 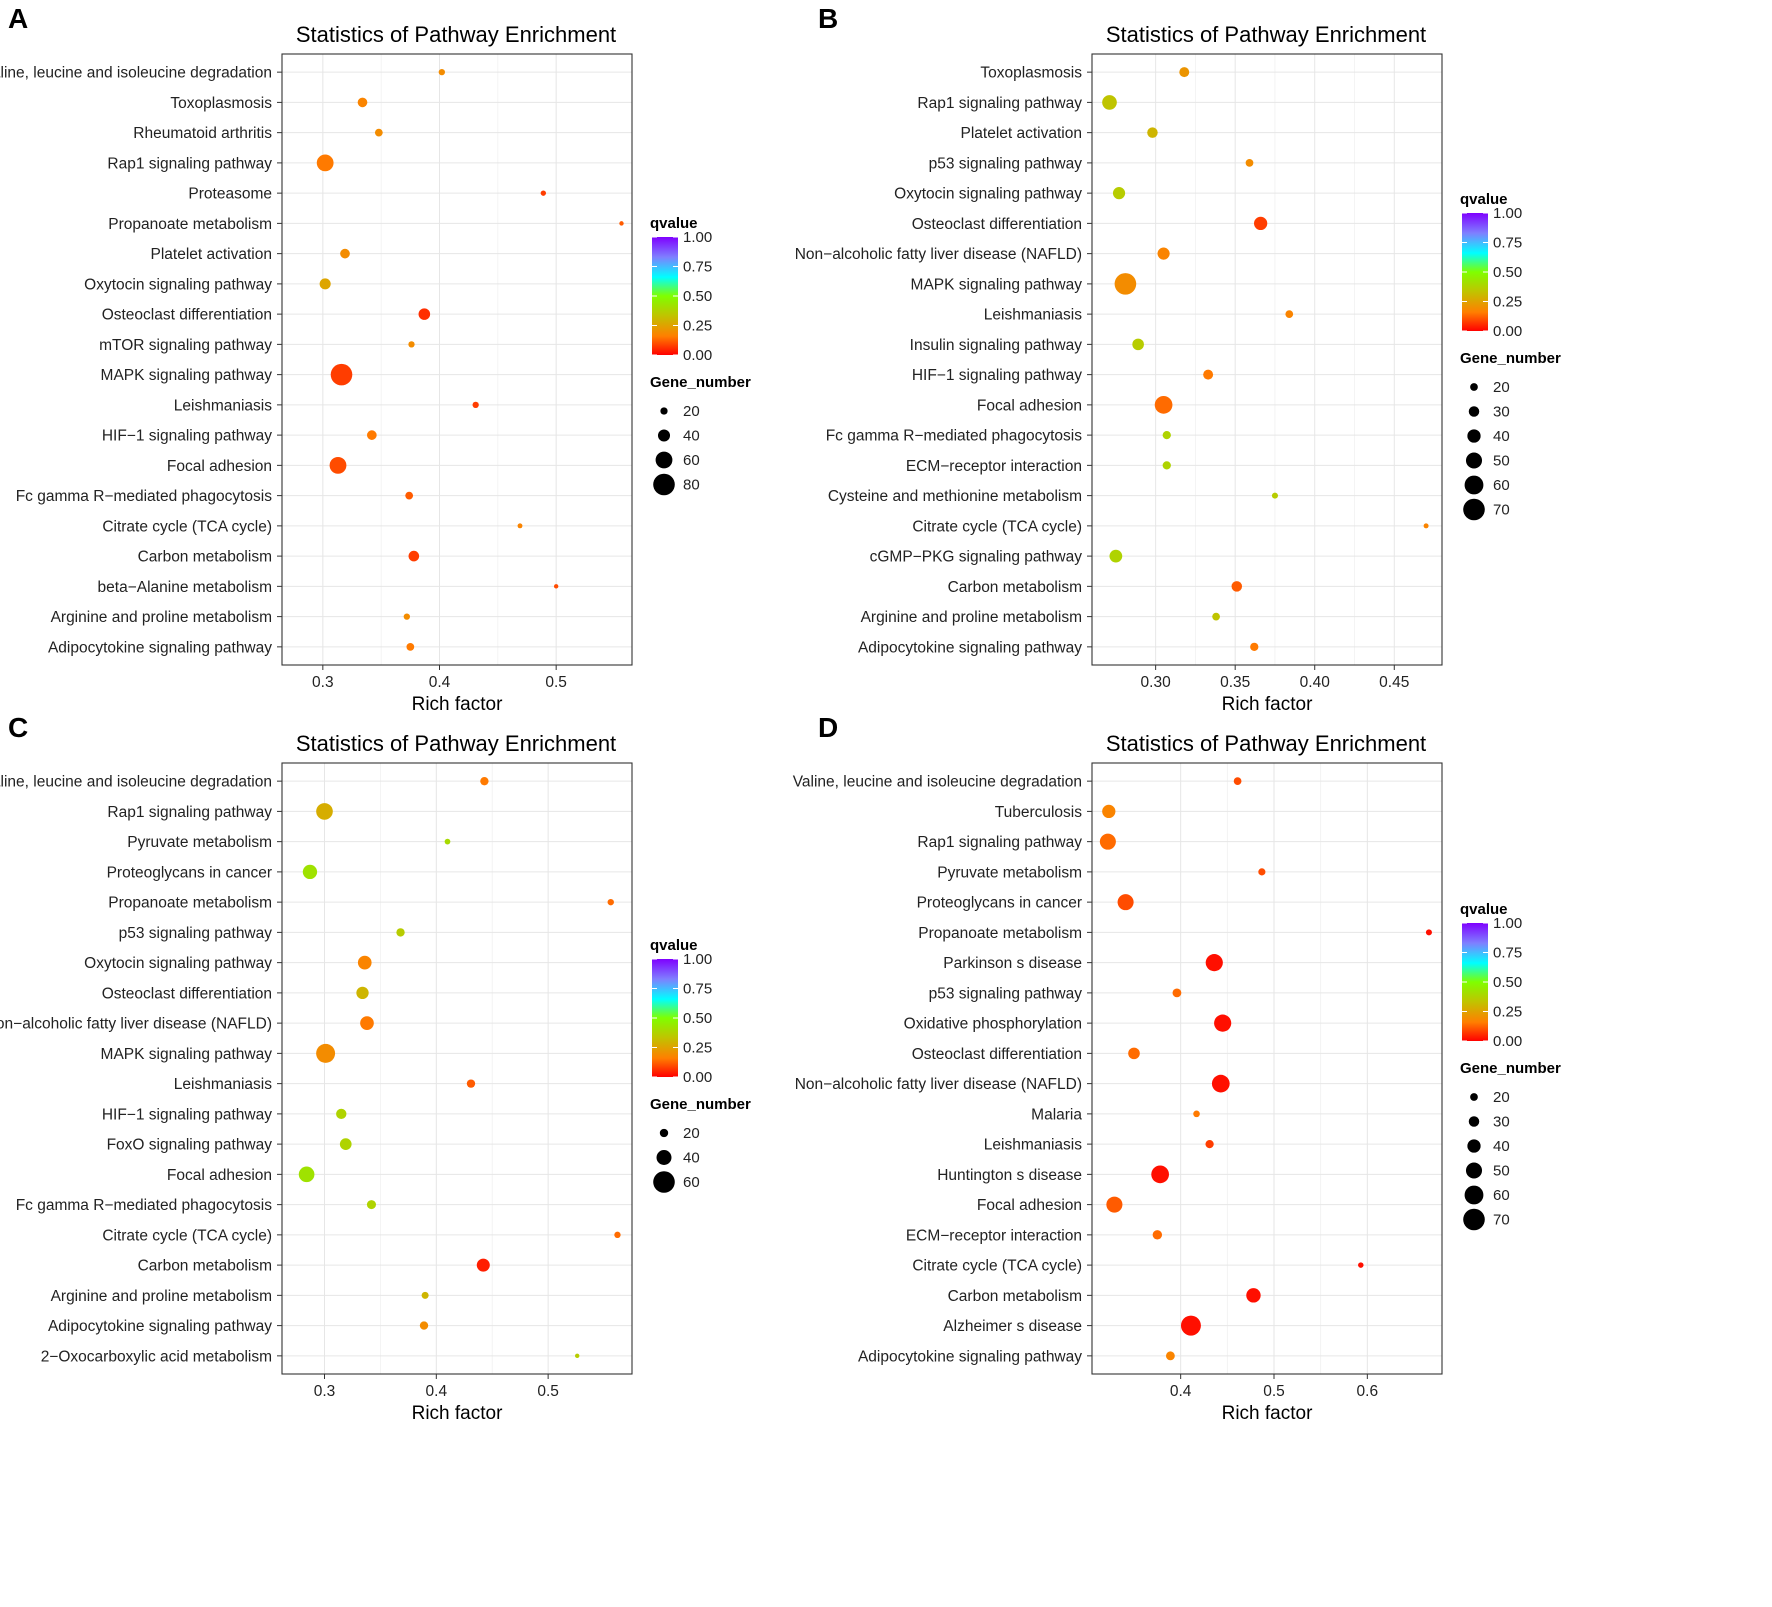 I want to click on pathway-label: beta−Alanine metabolism, so click(x=185, y=587).